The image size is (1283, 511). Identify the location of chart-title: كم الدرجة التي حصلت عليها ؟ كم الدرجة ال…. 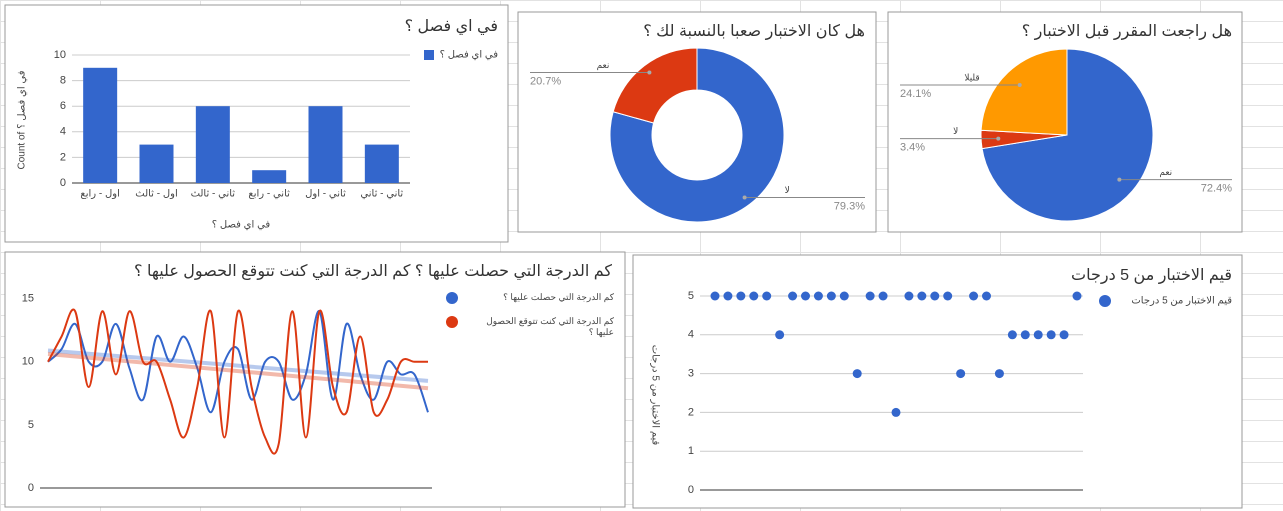
(373, 272).